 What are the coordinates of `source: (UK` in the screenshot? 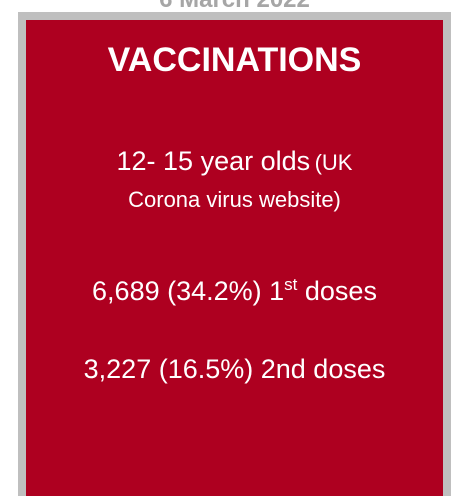 It's located at (333, 162).